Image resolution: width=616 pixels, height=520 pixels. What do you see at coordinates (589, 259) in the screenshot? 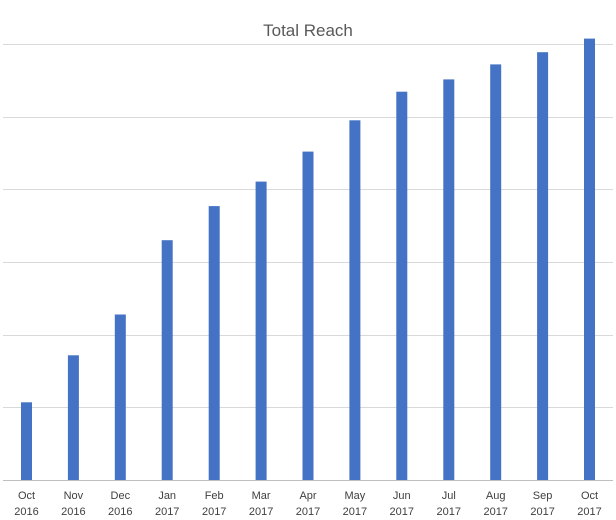
I see `bar-oct-2017` at bounding box center [589, 259].